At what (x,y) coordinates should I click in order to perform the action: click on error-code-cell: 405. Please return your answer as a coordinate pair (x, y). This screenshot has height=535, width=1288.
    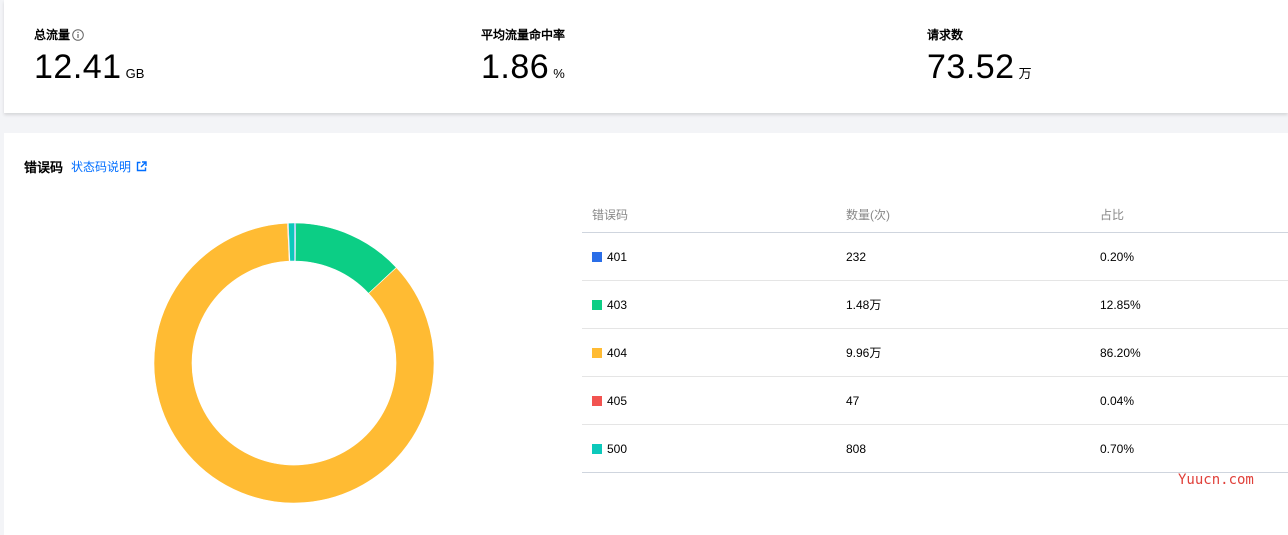
    Looking at the image, I should click on (714, 400).